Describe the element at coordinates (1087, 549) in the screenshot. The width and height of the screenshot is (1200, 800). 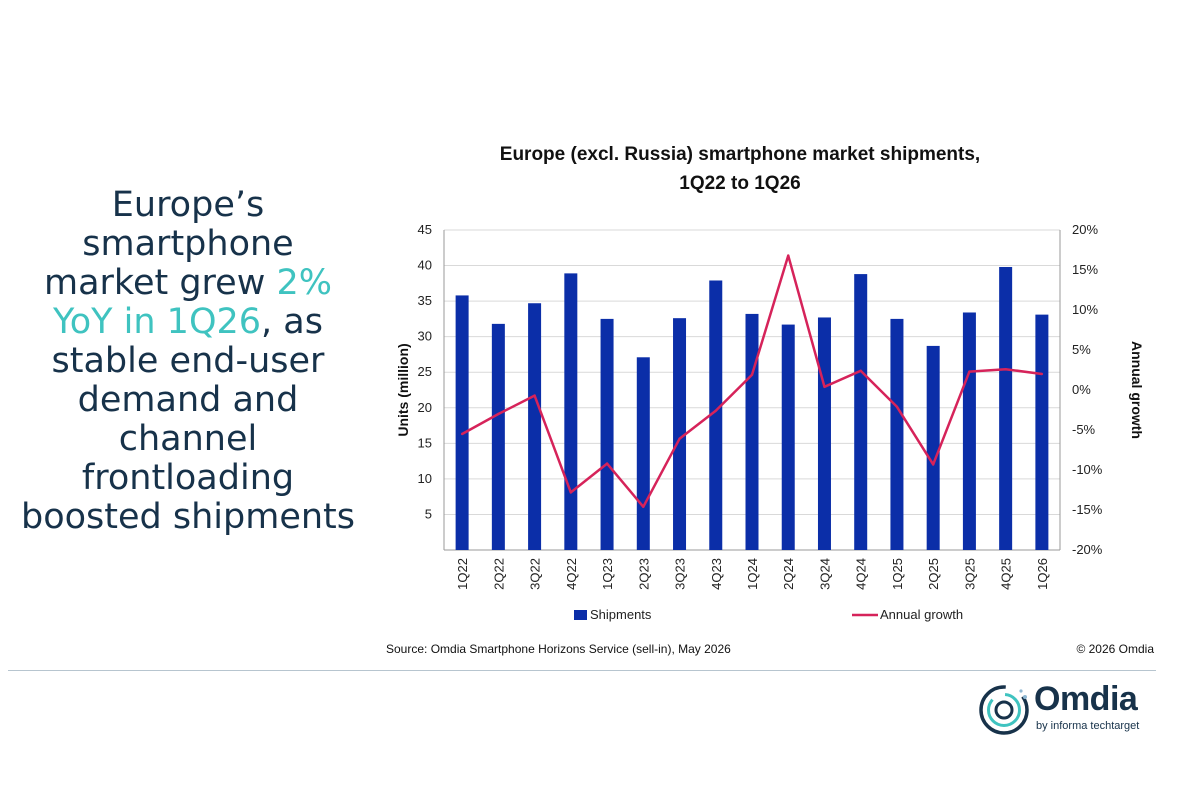
I see `y-right-tick-label: -20%` at that location.